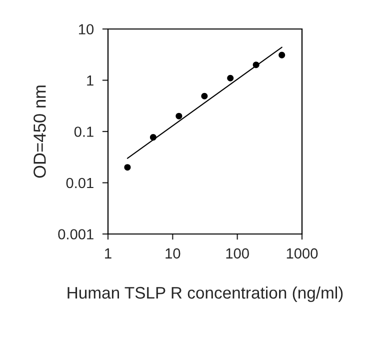 The height and width of the screenshot is (344, 391). I want to click on y-tick-label: 0.001, so click(76, 234).